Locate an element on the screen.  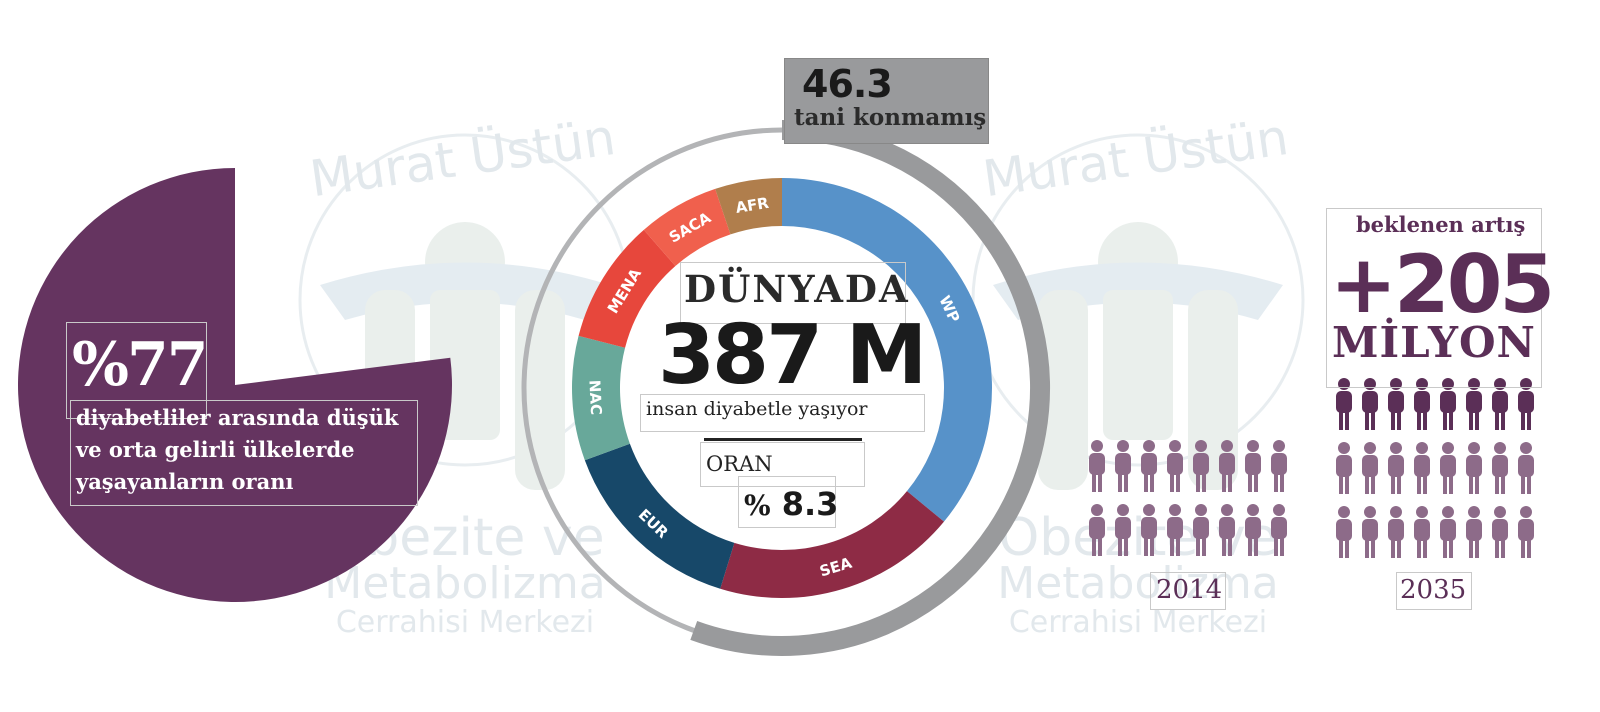
world-title: DÜNYADA is located at coordinates (797, 289).